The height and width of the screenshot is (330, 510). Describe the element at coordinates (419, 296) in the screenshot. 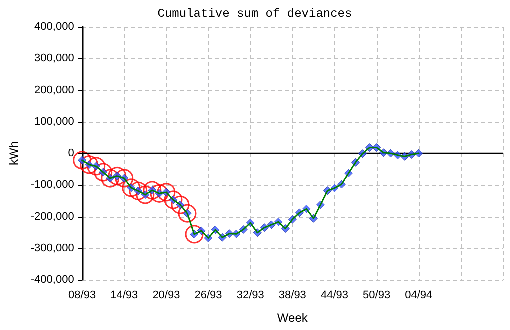

I see `x-tick-label: 04/94` at that location.